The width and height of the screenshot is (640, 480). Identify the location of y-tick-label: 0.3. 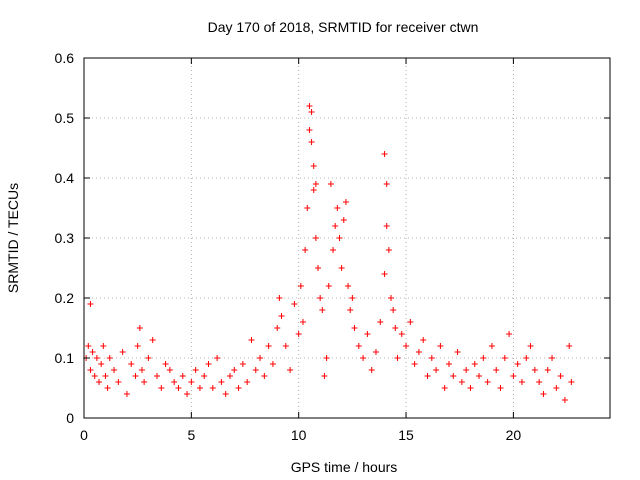
(65, 238).